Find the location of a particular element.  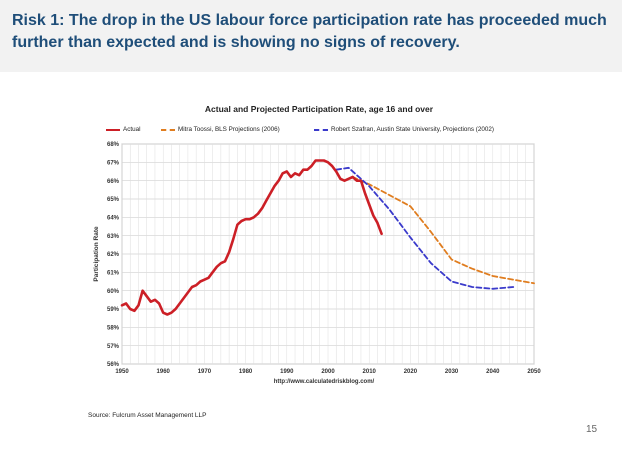

y-tick-label: 67% is located at coordinates (113, 164).